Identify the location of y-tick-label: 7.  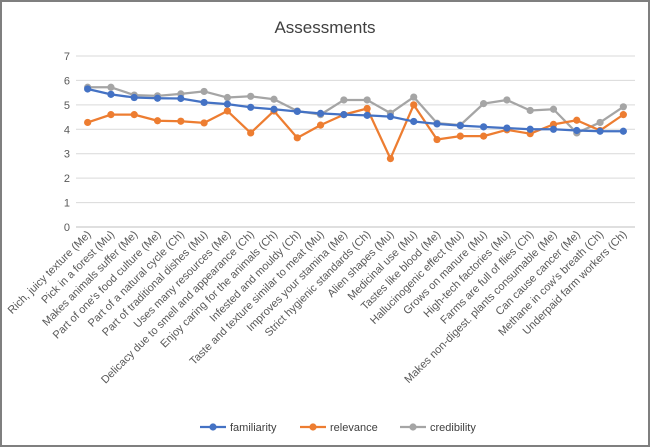
(67, 57).